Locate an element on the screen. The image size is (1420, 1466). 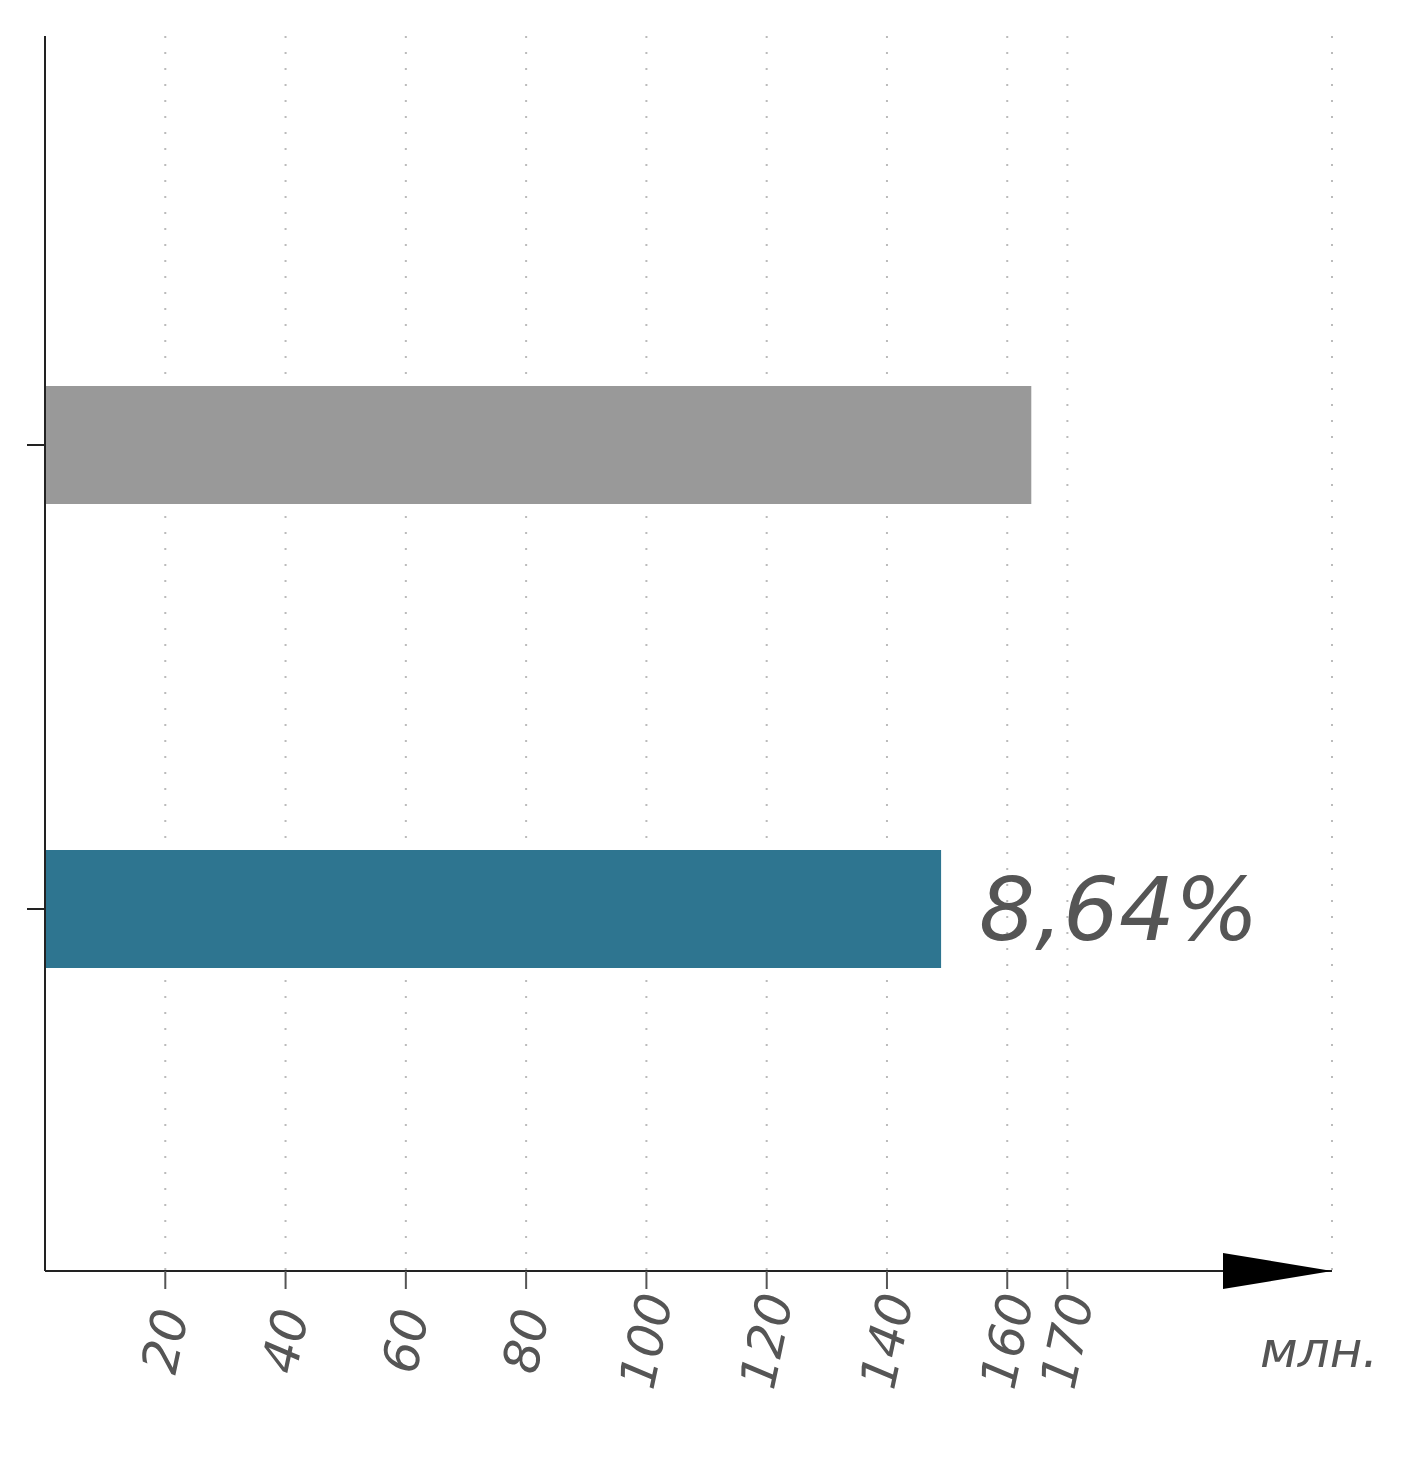
x-tick-label: 140 is located at coordinates (887, 1341).